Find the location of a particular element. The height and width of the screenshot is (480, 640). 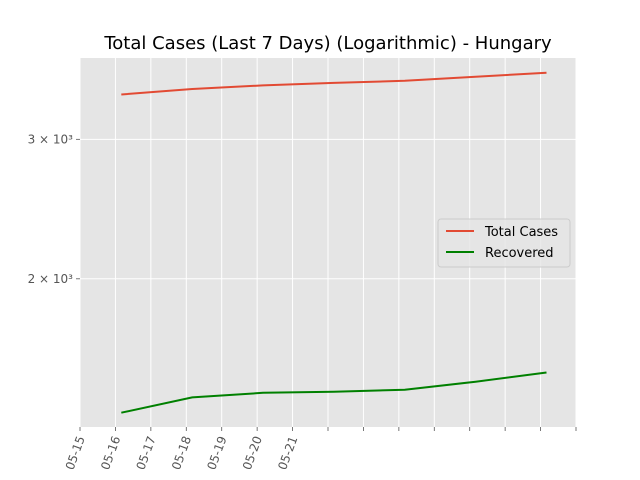

x-tick-label: 05-16 is located at coordinates (110, 453).